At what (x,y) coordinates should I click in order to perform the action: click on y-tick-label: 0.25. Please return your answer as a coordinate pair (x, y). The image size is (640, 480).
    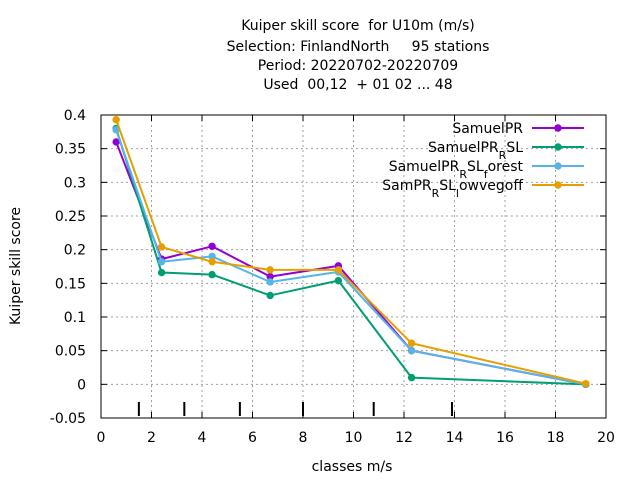
    Looking at the image, I should click on (70, 217).